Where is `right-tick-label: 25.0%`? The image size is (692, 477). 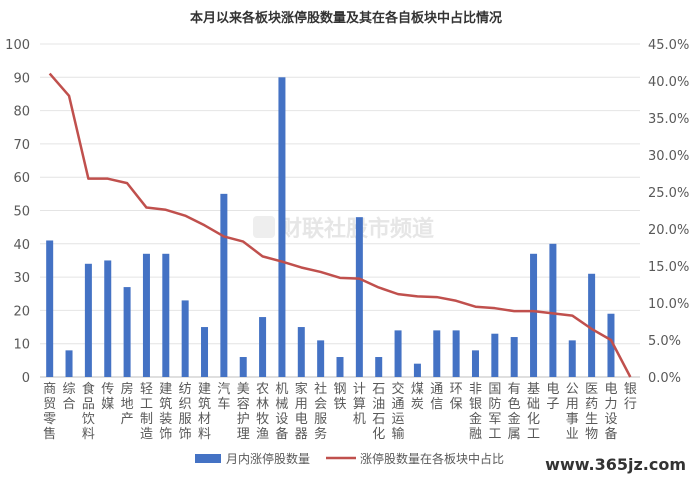 right-tick-label: 25.0% is located at coordinates (668, 193).